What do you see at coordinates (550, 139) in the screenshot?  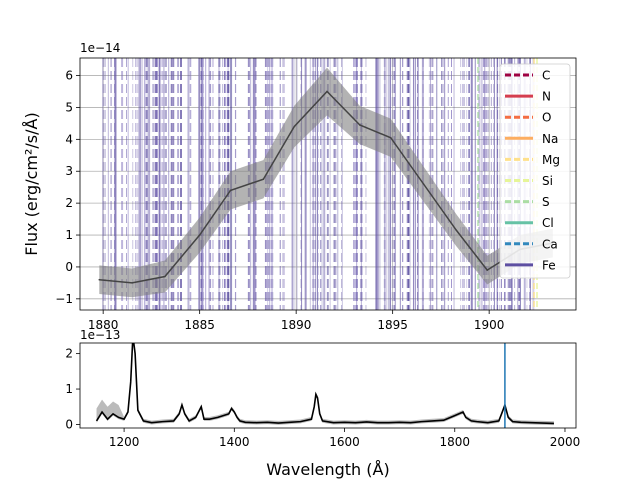 I see `legend-label: Na` at bounding box center [550, 139].